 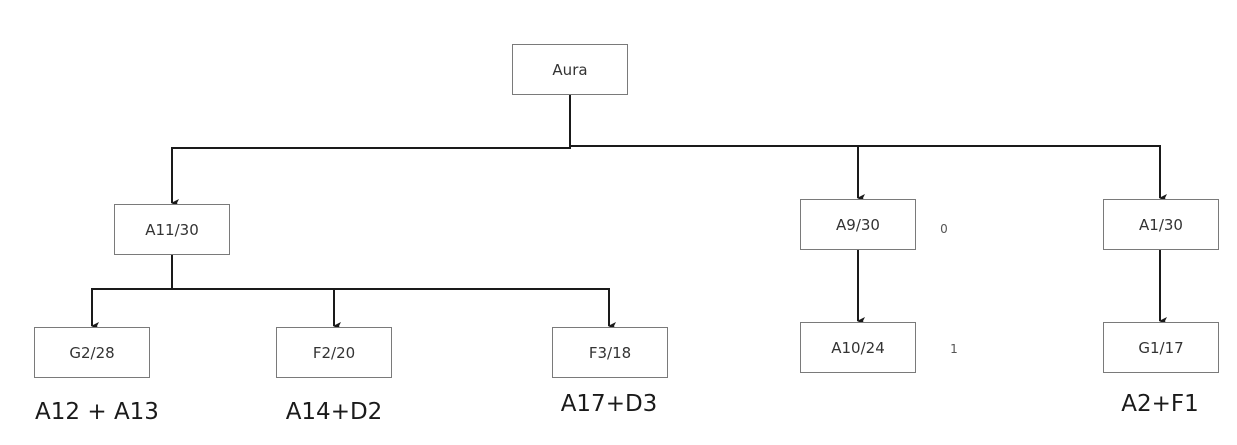 I want to click on node-a1-label: A1/30, so click(x=1161, y=225).